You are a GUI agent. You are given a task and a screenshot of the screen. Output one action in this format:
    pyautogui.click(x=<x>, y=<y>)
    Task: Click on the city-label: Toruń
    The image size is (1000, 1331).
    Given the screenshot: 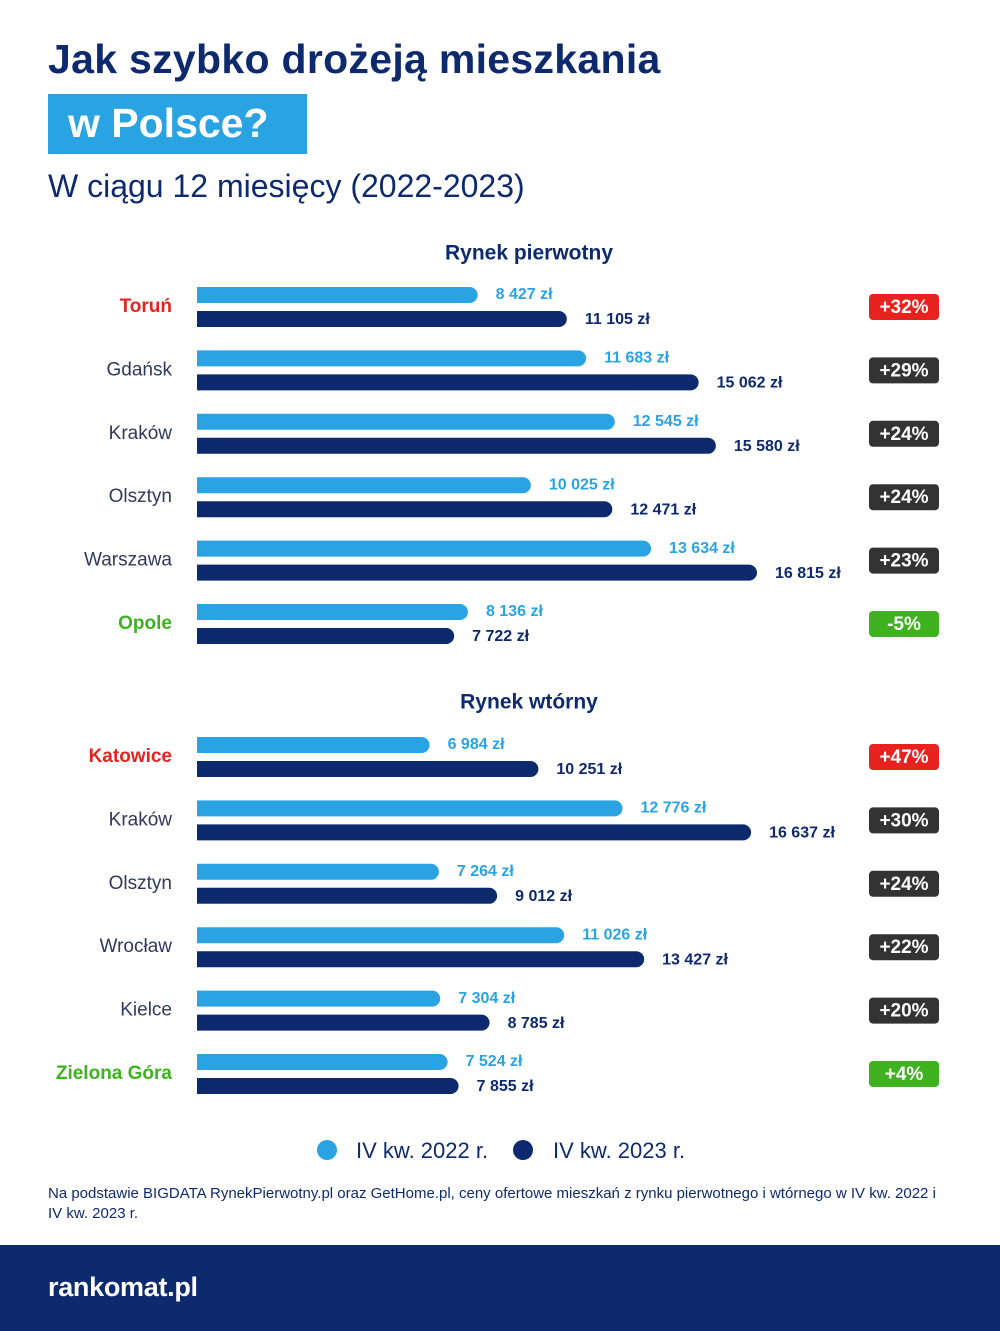 What is the action you would take?
    pyautogui.click(x=146, y=306)
    